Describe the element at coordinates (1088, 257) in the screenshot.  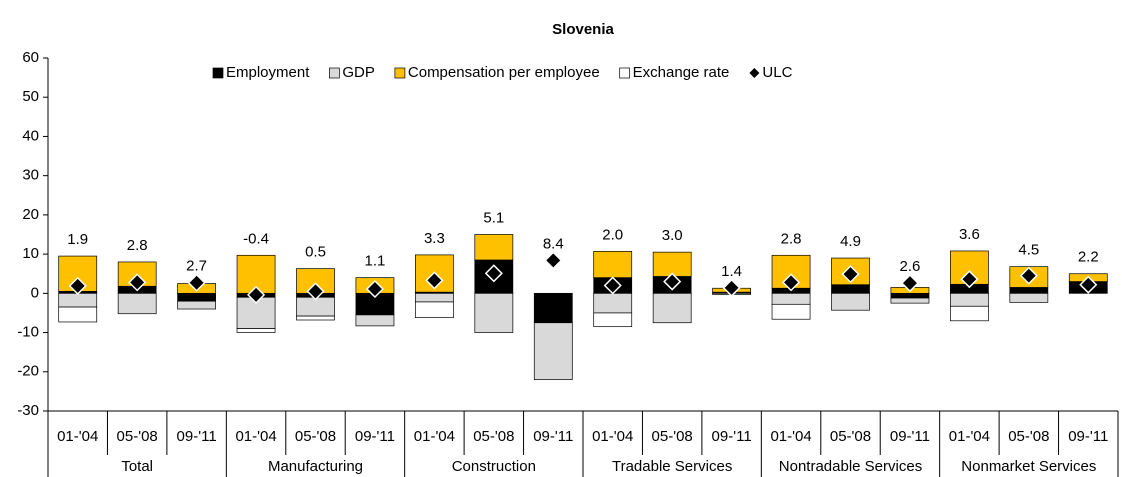
I see `data-label: 2.2` at that location.